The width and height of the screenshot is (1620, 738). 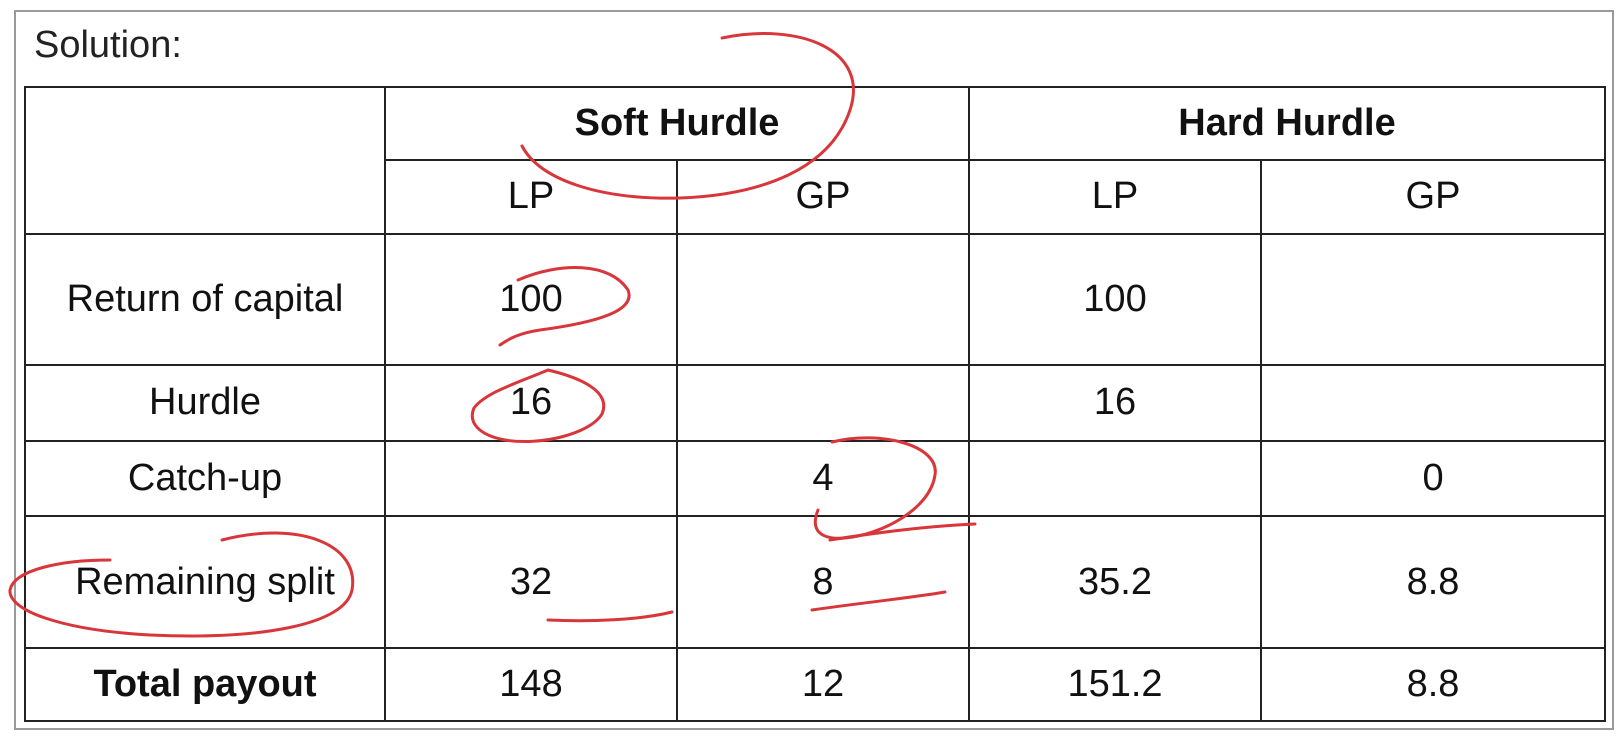 What do you see at coordinates (205, 582) in the screenshot?
I see `row-label: Remaining split` at bounding box center [205, 582].